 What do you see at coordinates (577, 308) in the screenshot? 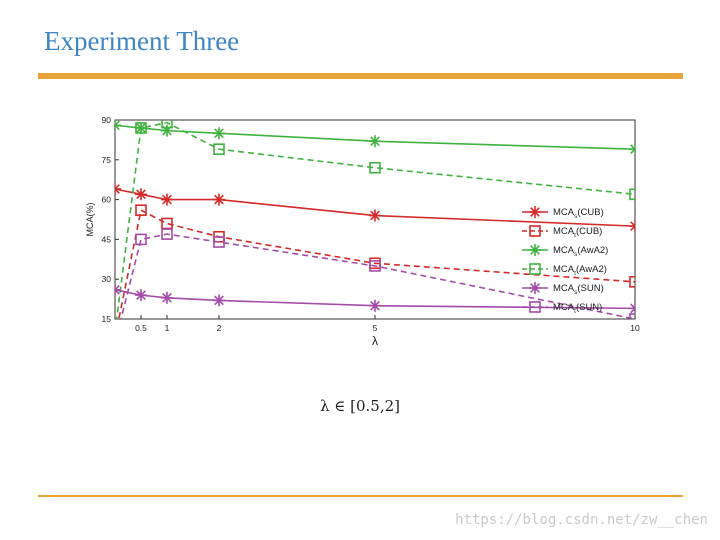
I see `legend-label: MCAt(SUN)` at bounding box center [577, 308].